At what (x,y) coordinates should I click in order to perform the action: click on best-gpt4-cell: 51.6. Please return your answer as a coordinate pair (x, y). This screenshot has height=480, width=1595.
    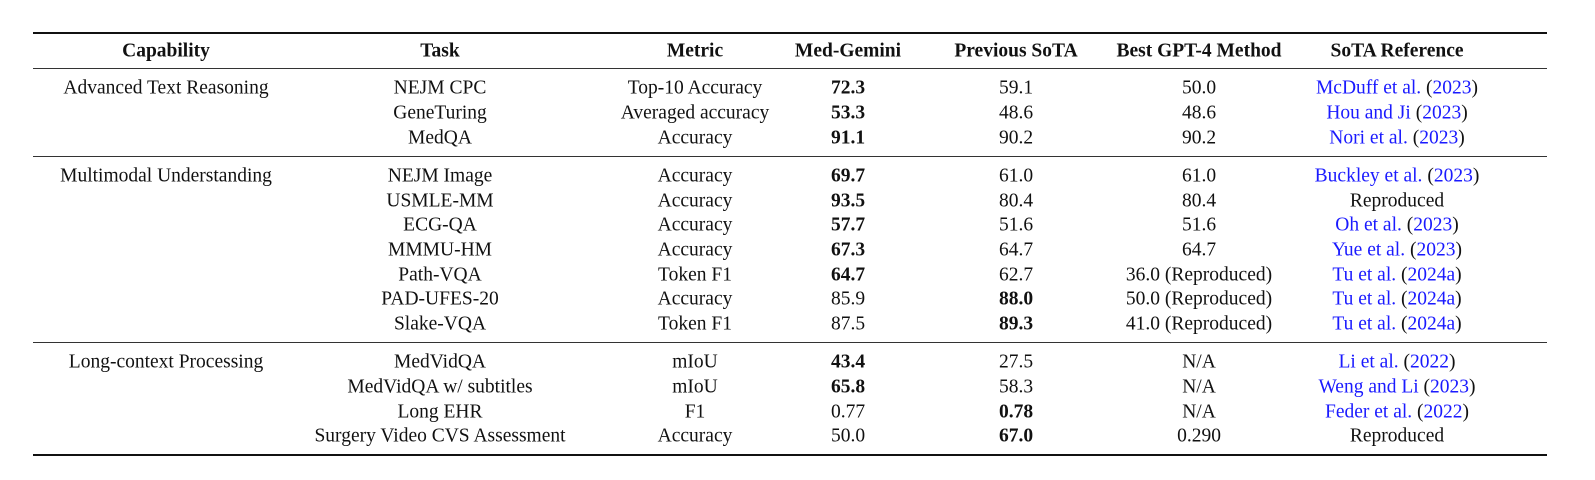
    Looking at the image, I should click on (1199, 225).